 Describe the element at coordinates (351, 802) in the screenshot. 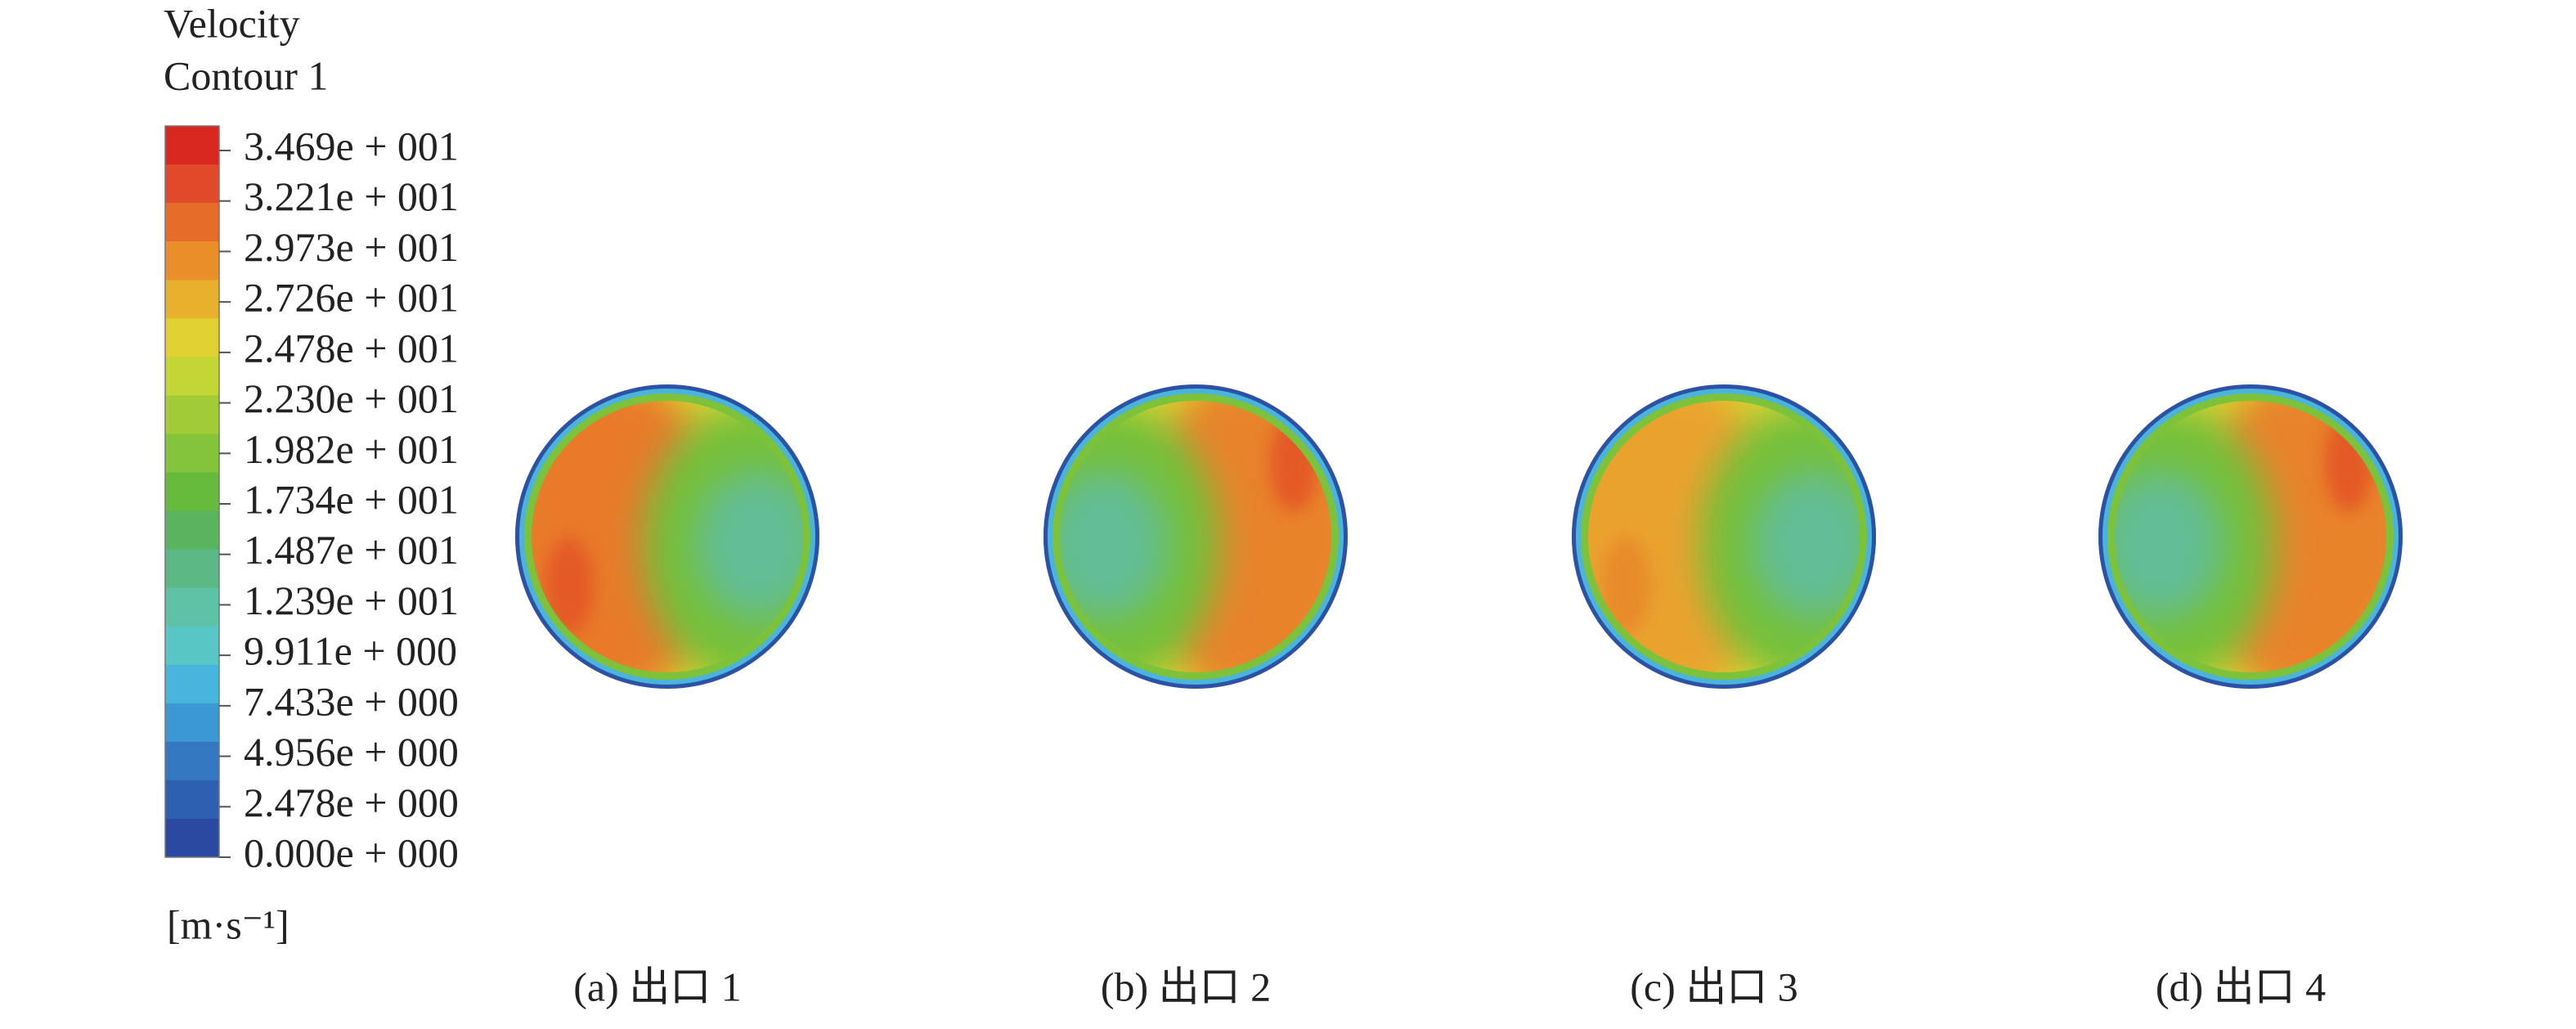

I see `legend-label: 2.478e + 000` at that location.